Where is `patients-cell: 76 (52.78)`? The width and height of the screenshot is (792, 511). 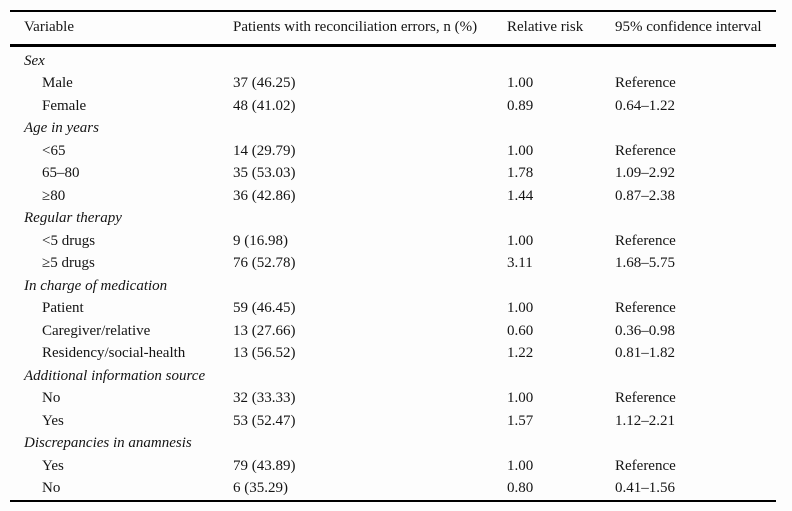
patients-cell: 76 (52.78) is located at coordinates (264, 263).